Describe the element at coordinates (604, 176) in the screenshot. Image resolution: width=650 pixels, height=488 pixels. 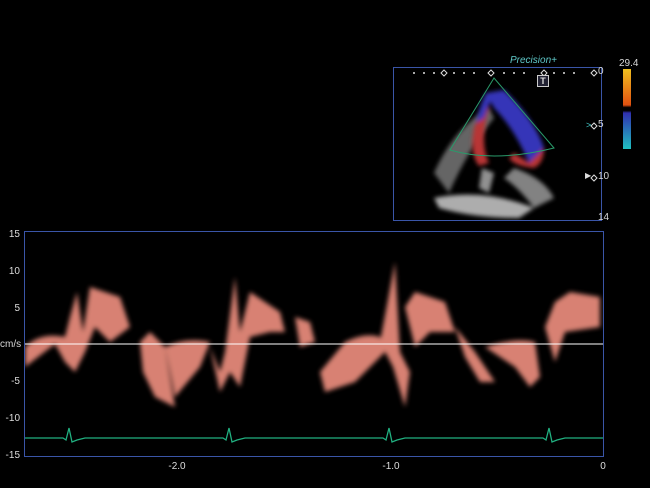
I see `depth-label-10: 10` at that location.